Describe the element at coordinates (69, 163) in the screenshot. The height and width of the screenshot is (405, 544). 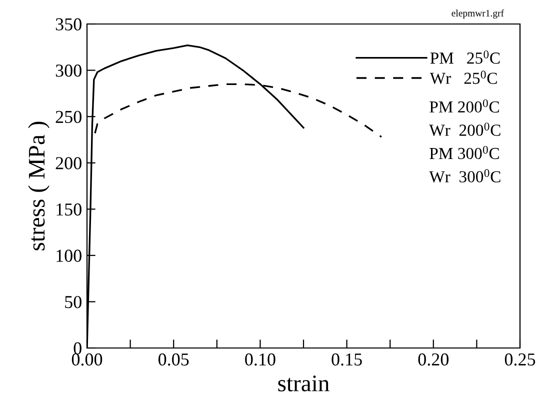
I see `y-tick-label: 200` at that location.